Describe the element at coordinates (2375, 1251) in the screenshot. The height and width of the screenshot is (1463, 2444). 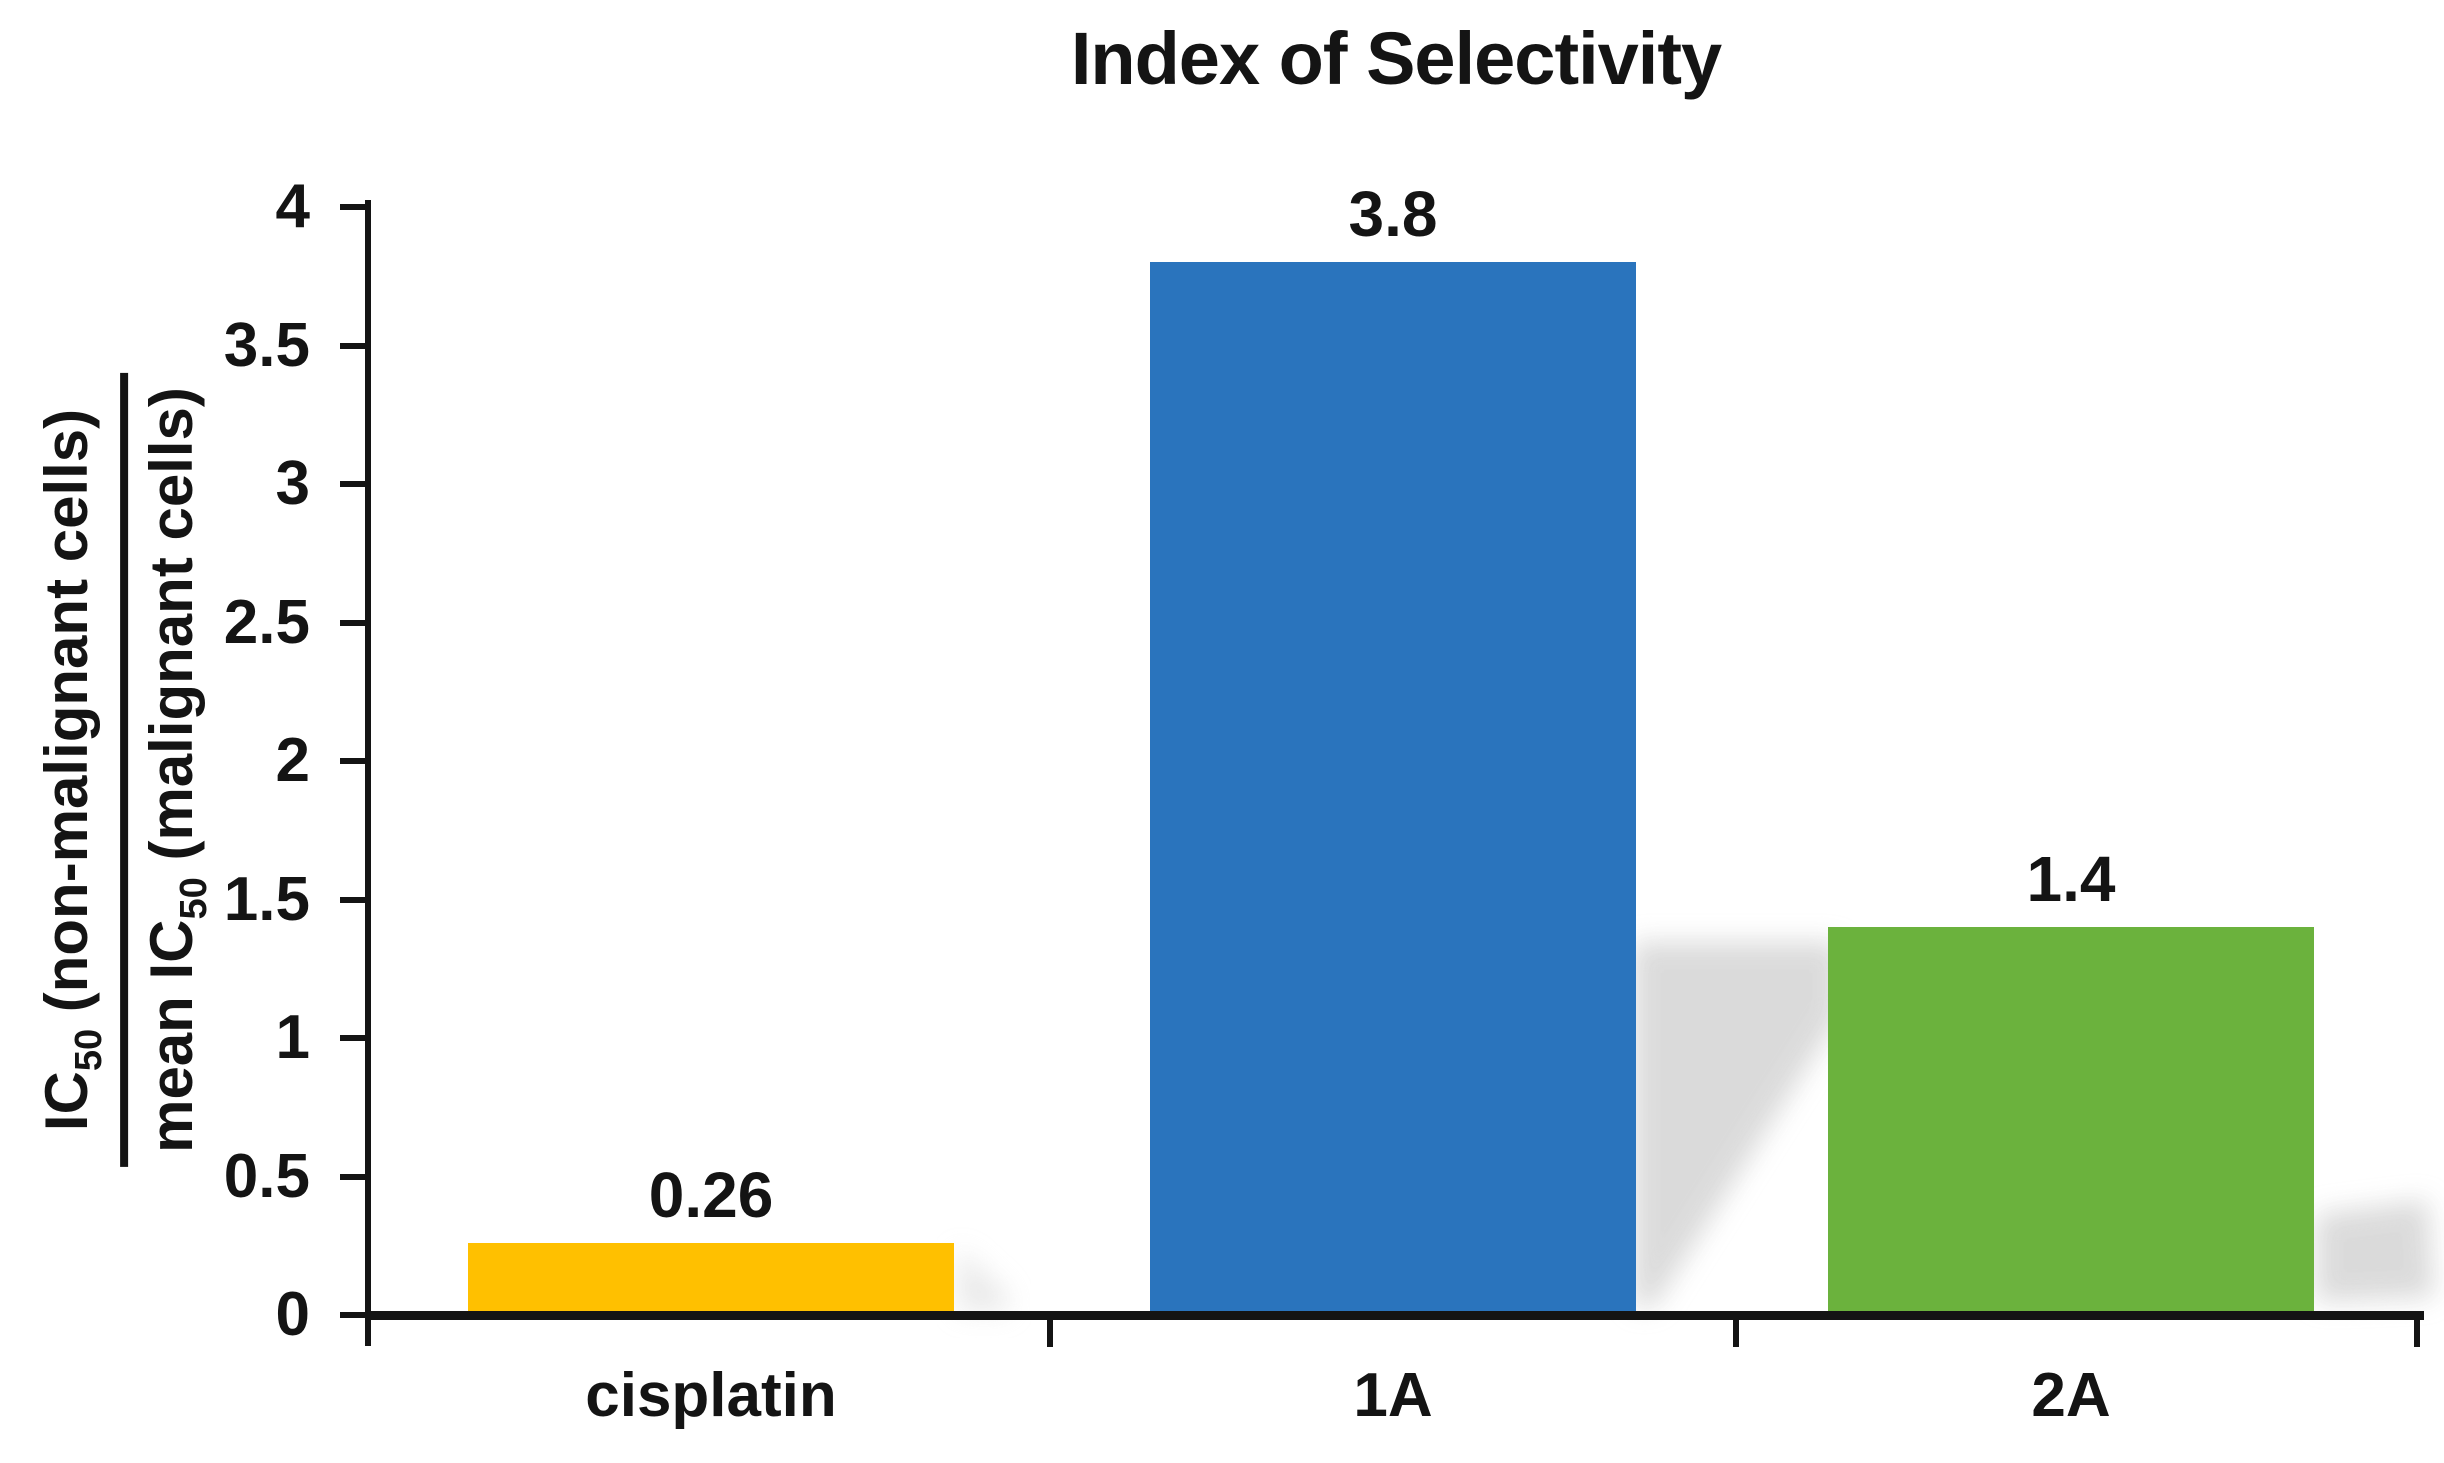
I see `shadow-of-bar-2a` at that location.